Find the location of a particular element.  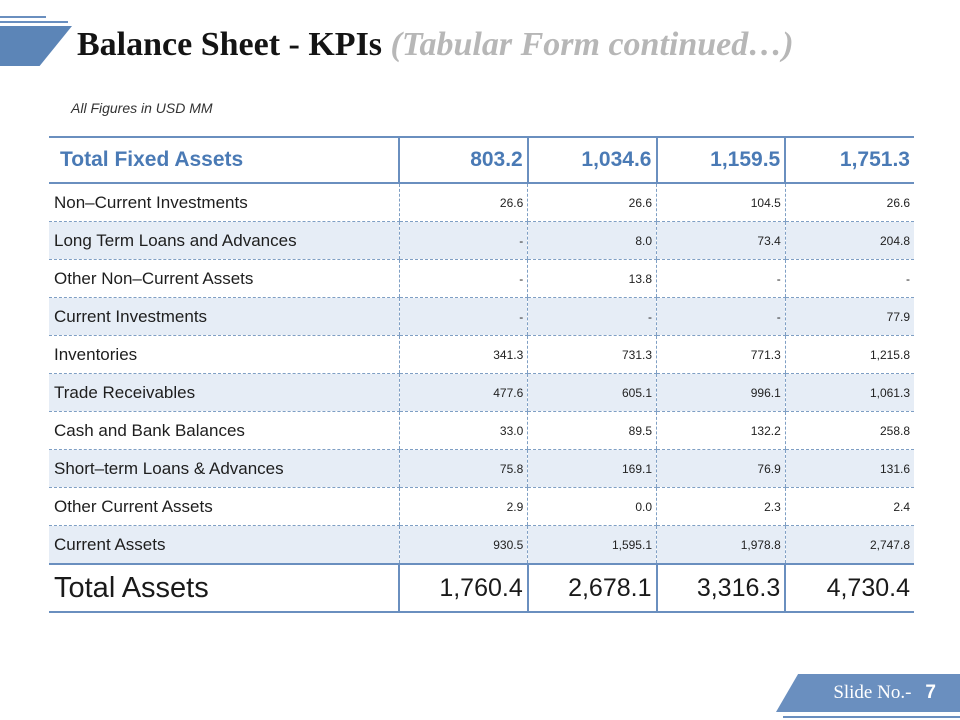

table-row: Other Current Assets 2.9 0.0 2.3 2.4 is located at coordinates (481, 506).